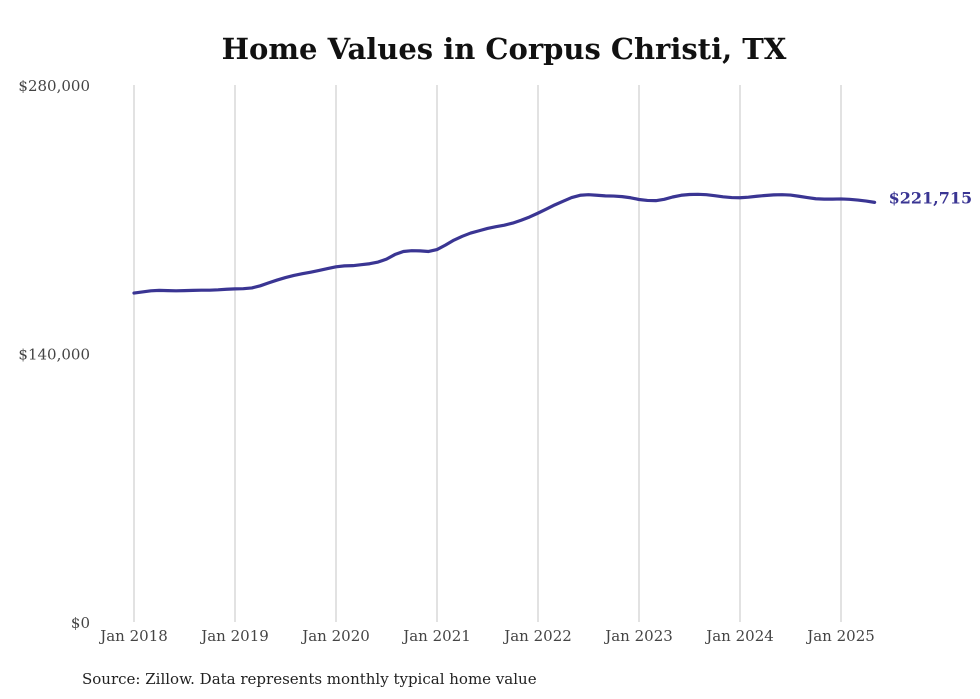  I want to click on y-tick-label-2: $280,000, so click(54, 86).